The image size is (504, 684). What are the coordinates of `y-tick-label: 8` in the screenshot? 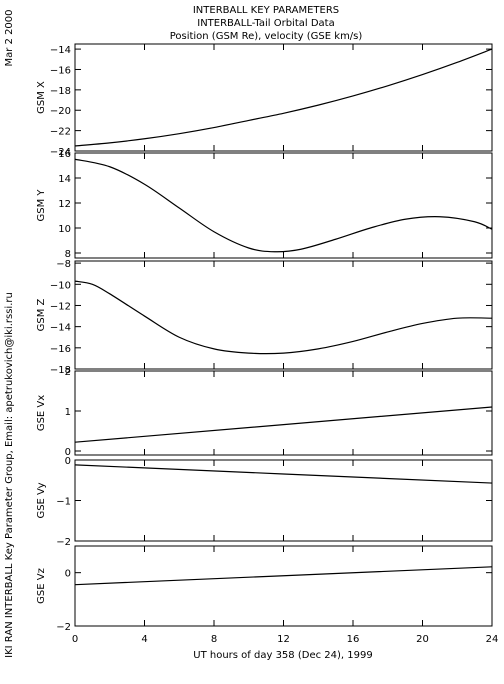 It's located at (68, 254).